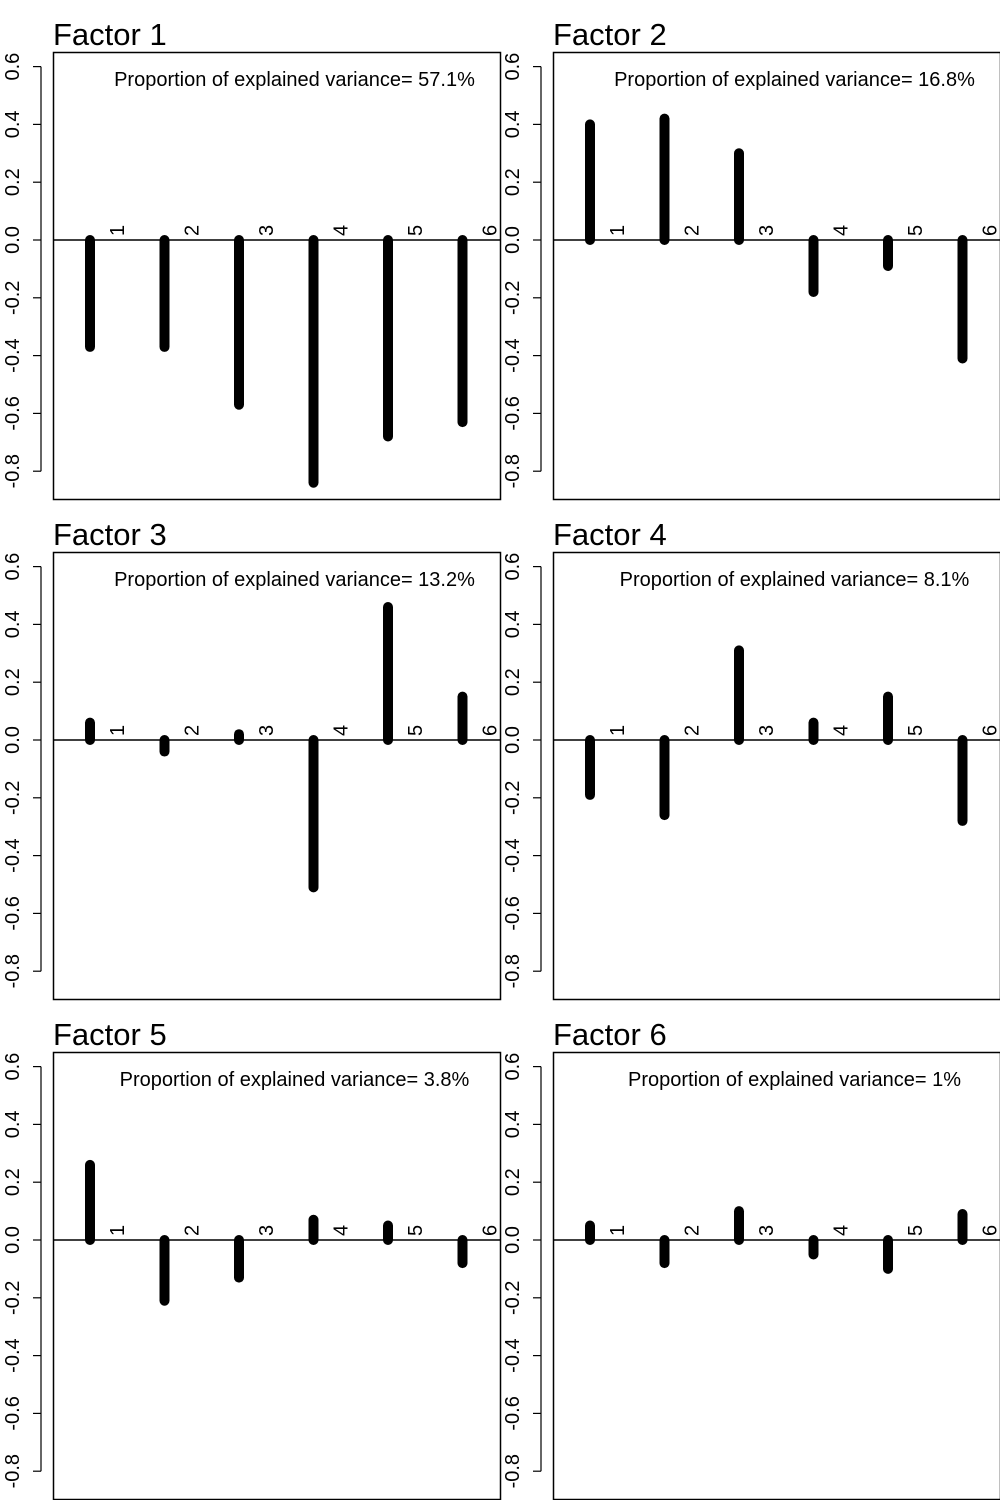  What do you see at coordinates (110, 1034) in the screenshot?
I see `panel-title: Factor 5` at bounding box center [110, 1034].